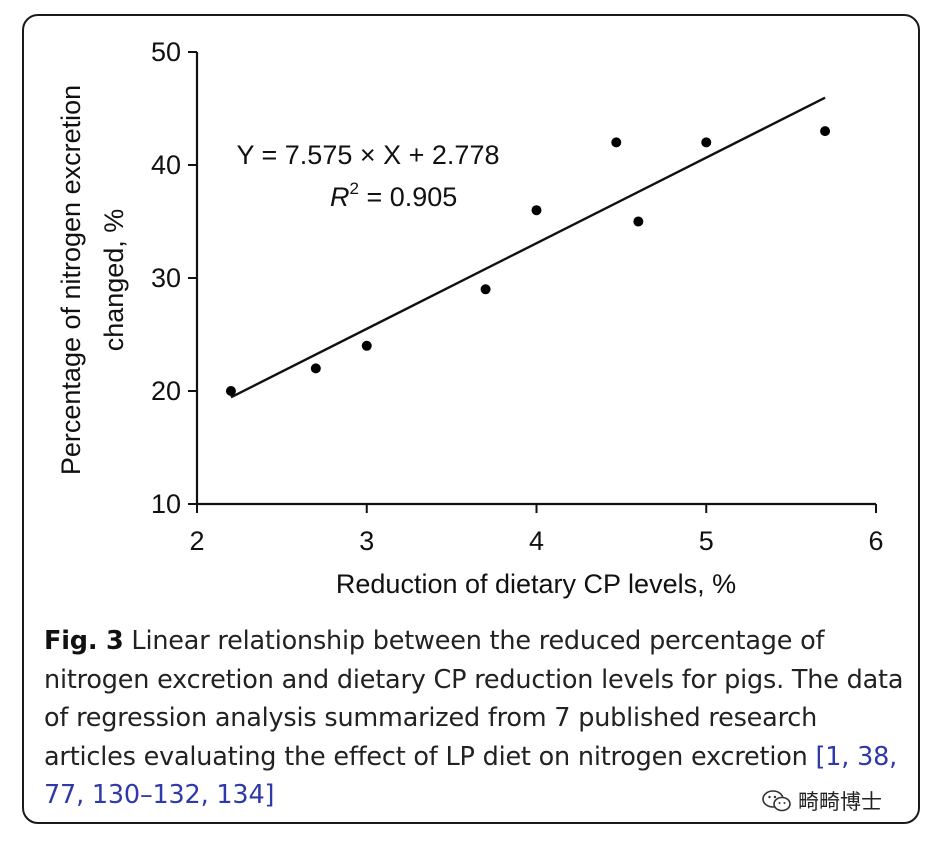 The image size is (936, 842). What do you see at coordinates (71, 280) in the screenshot?
I see `y-axis-label-line1: Percentage of nitrogen excretion` at bounding box center [71, 280].